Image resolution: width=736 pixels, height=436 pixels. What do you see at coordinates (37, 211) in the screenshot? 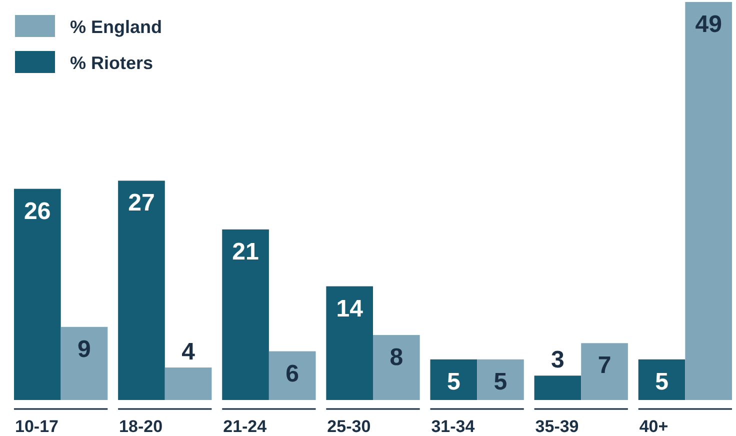
I see `data-label: 26` at bounding box center [37, 211].